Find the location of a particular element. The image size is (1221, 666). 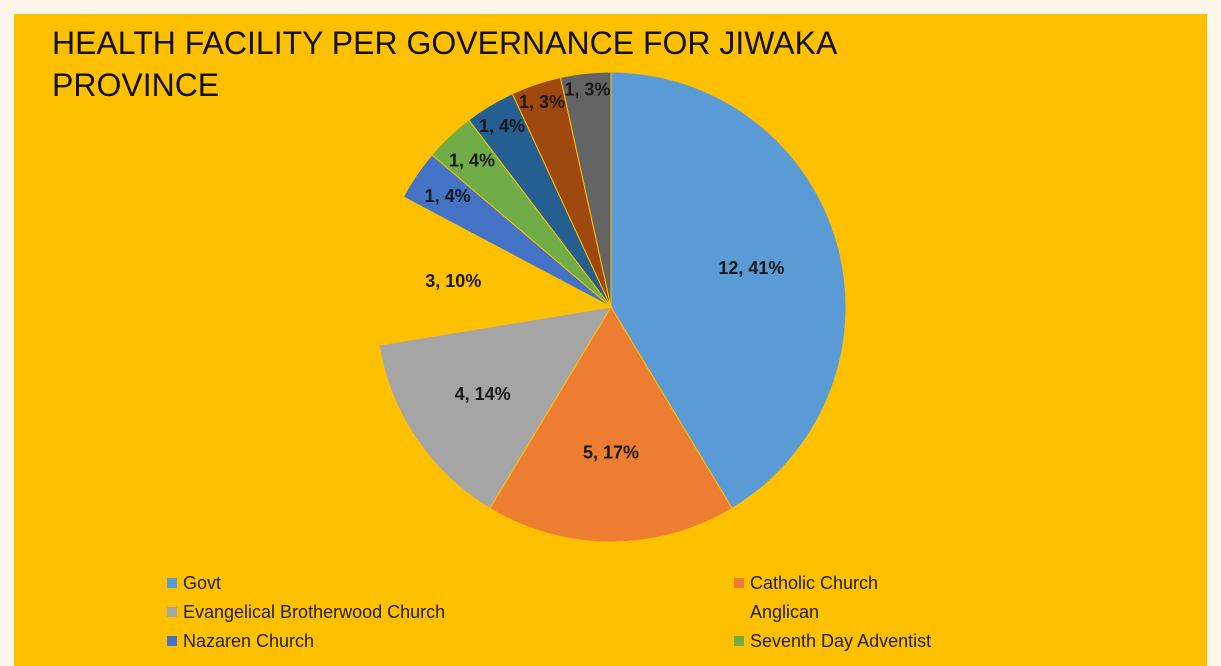

data-label: 12, 41% is located at coordinates (751, 268).